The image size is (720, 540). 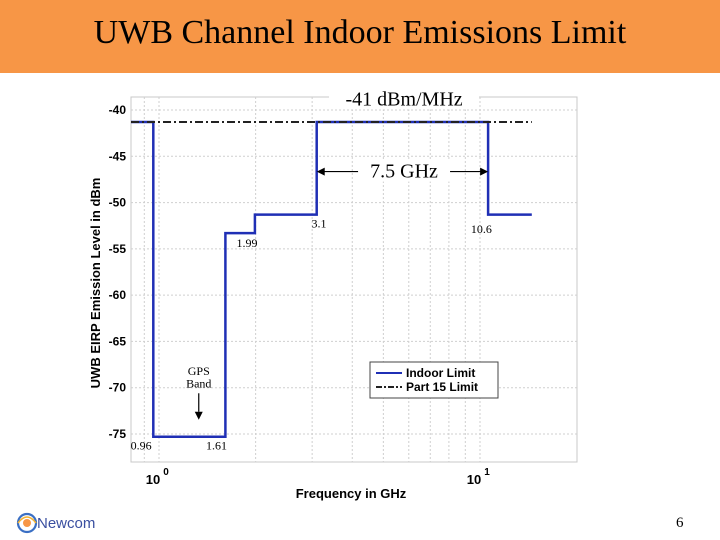 I want to click on y-tick-label: -60, so click(x=118, y=295).